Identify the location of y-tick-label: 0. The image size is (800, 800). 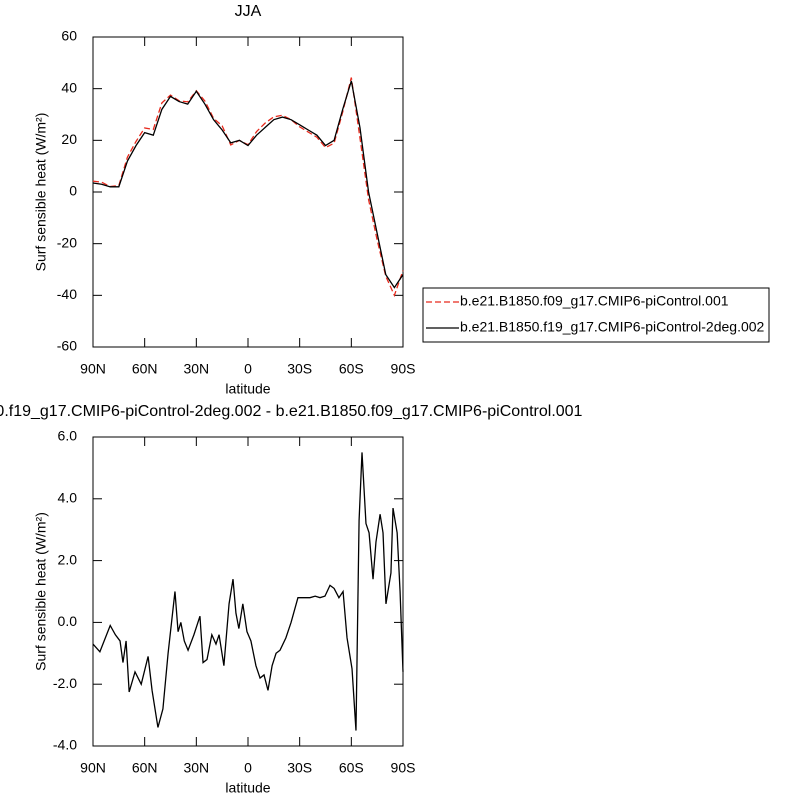
(73, 191).